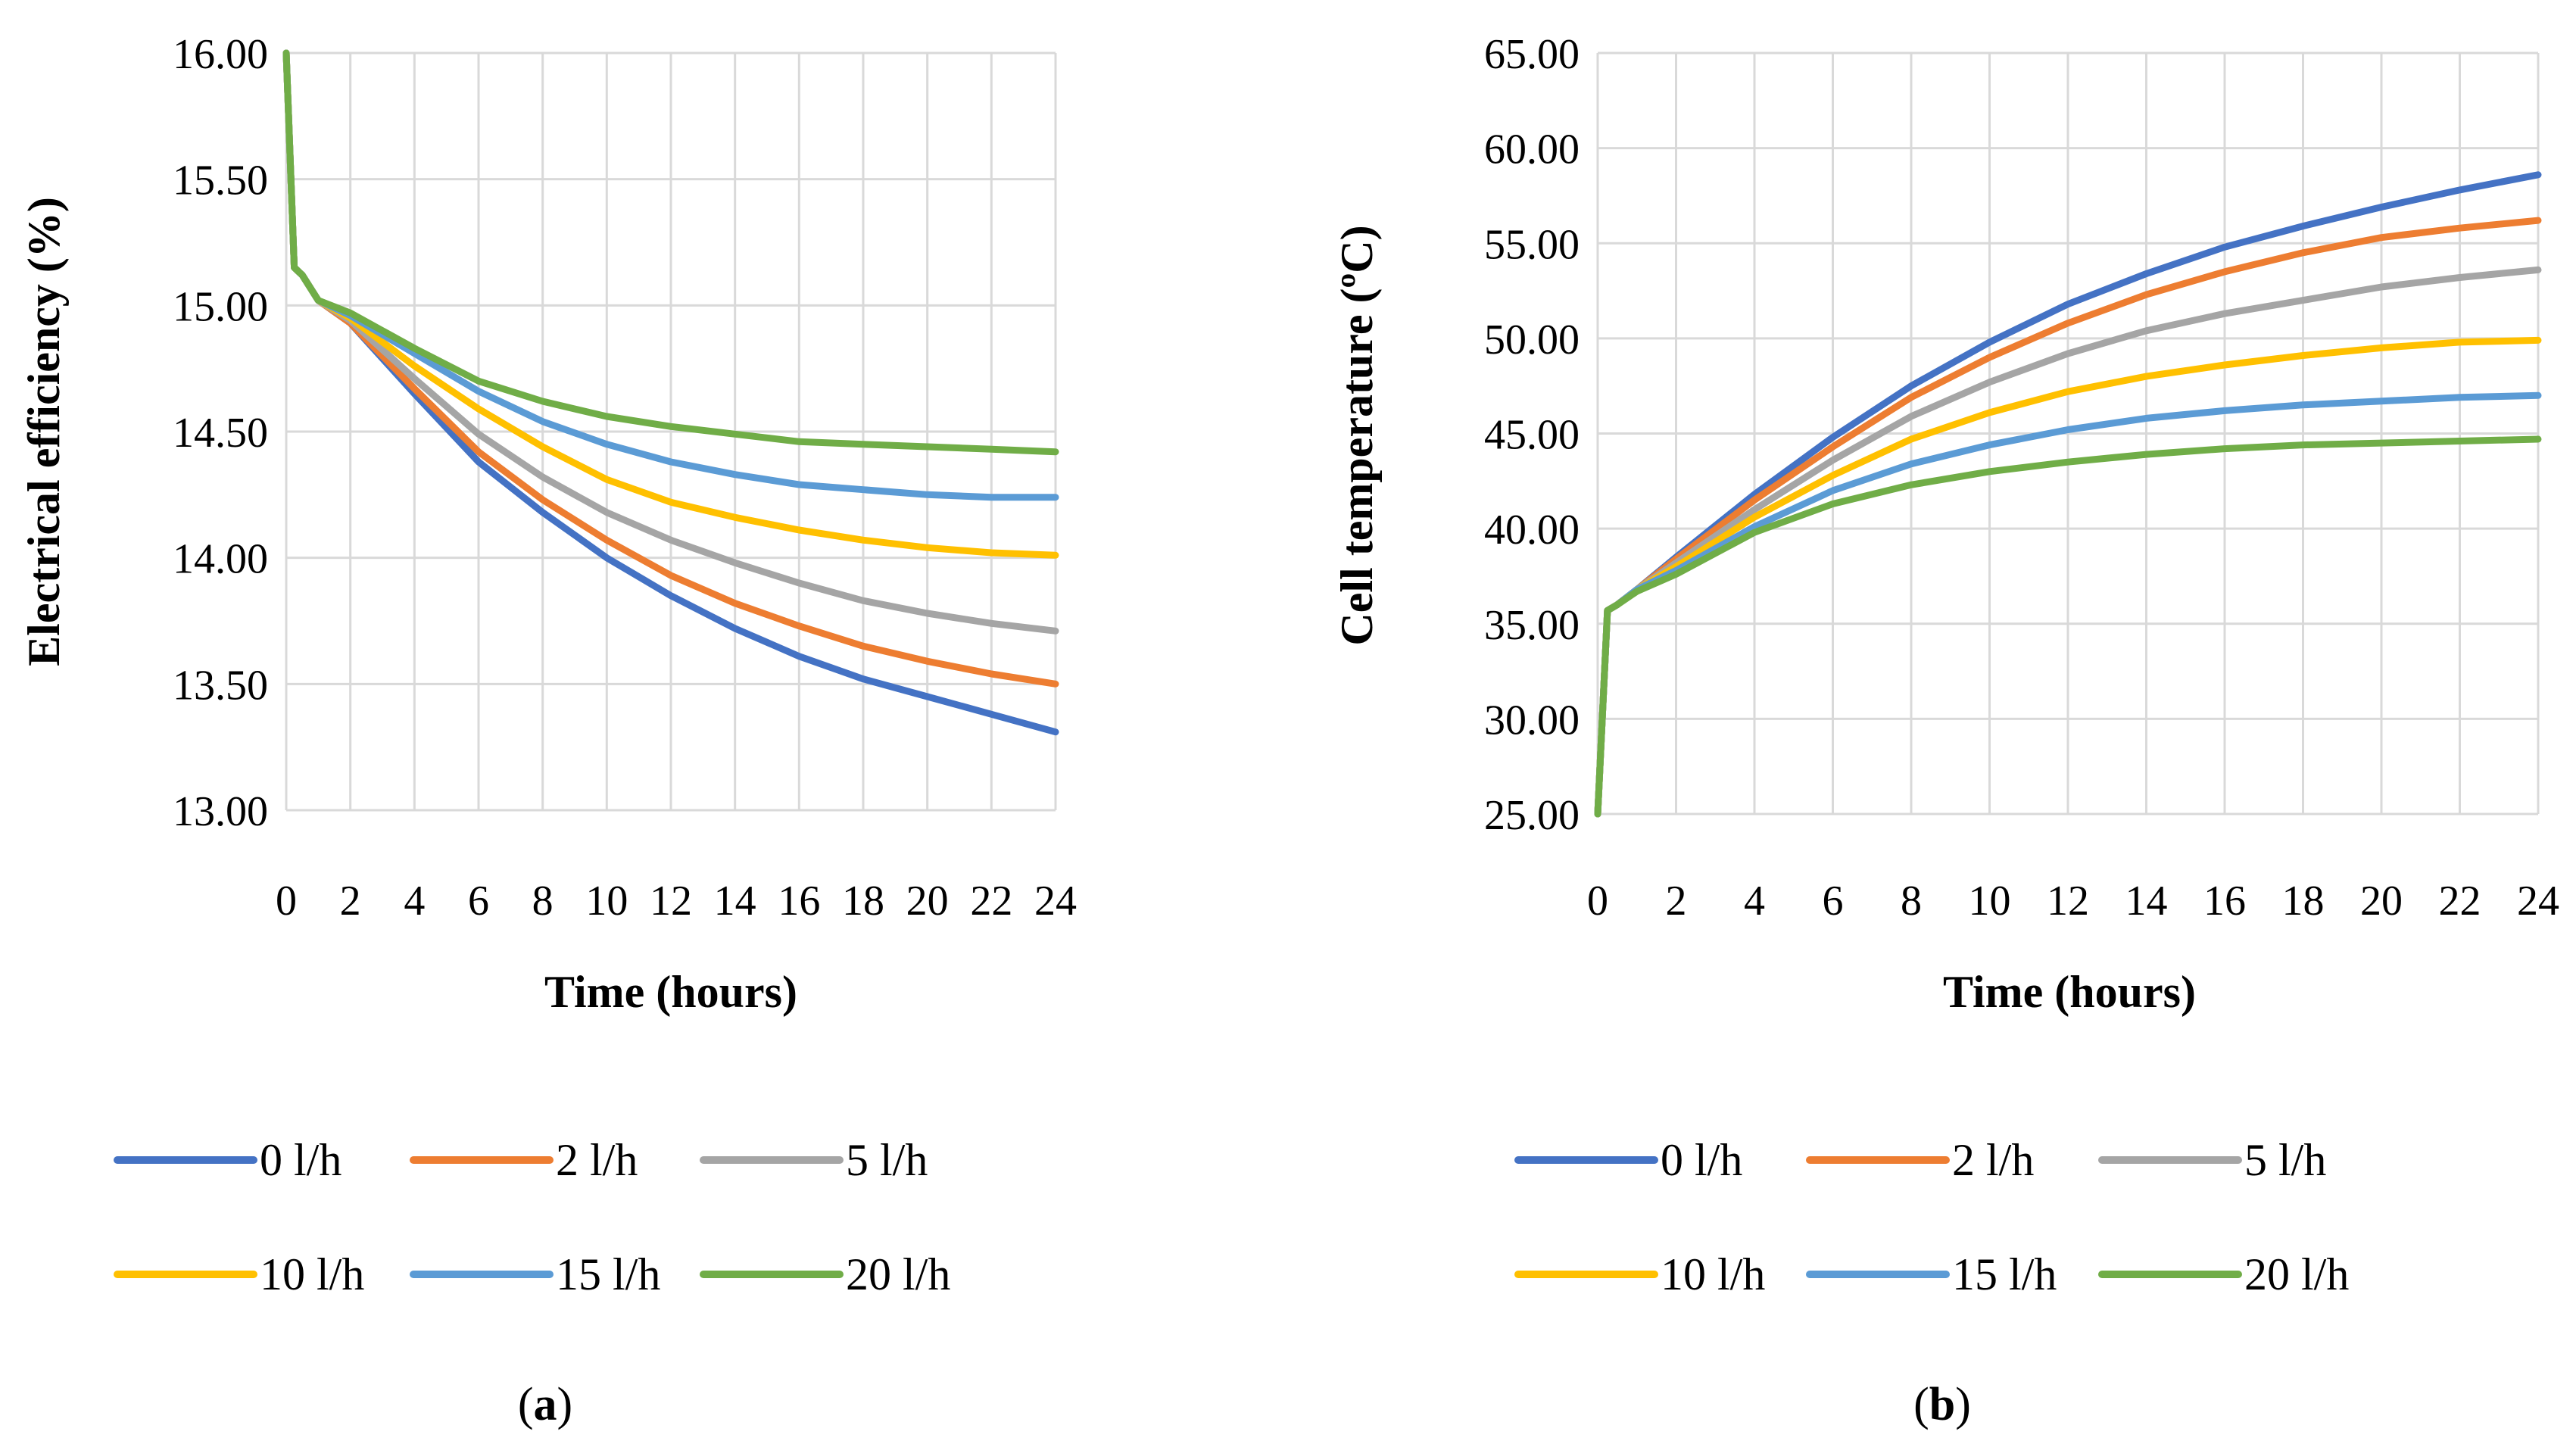 This screenshot has height=1447, width=2576. I want to click on y-tick-label: 40.00, so click(1532, 530).